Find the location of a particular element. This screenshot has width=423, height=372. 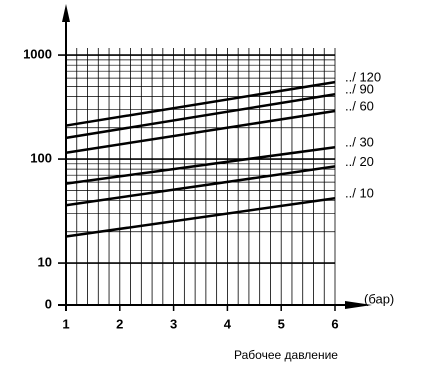

x-axis-label: (бар) is located at coordinates (379, 298).